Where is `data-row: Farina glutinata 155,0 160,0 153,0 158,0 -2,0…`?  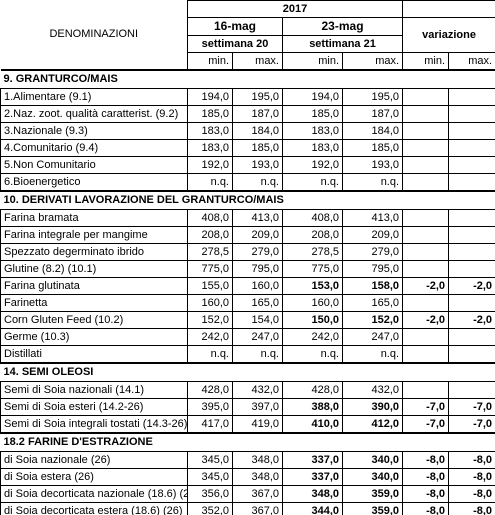
data-row: Farina glutinata 155,0 160,0 153,0 158,0 -2,0… is located at coordinates (247, 286).